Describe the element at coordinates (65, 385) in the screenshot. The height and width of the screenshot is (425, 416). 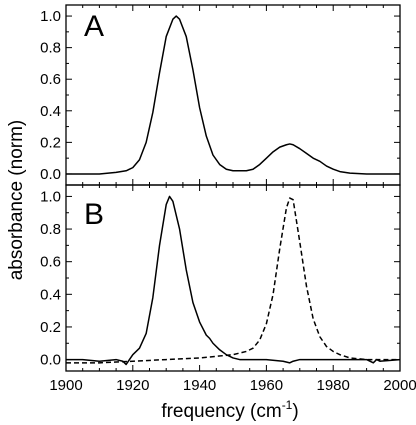
I see `x-tick-label: 1900` at that location.